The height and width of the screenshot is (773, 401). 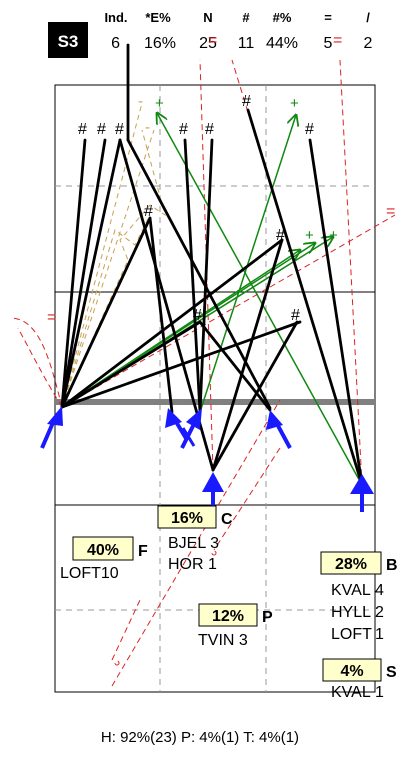 What do you see at coordinates (279, 429) in the screenshot?
I see `arrow-mid-right` at bounding box center [279, 429].